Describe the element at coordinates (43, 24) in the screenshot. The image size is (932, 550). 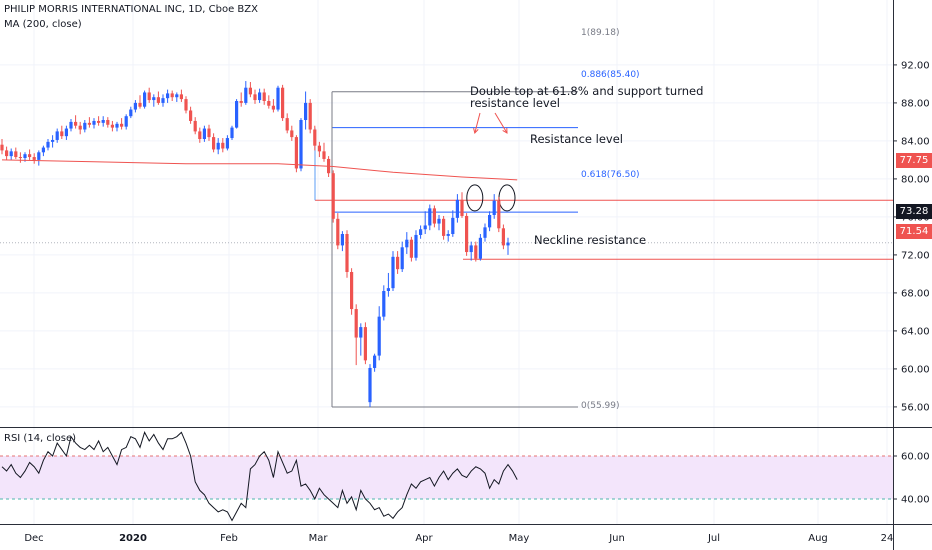
I see `ma-legend: MA (200, close)` at that location.